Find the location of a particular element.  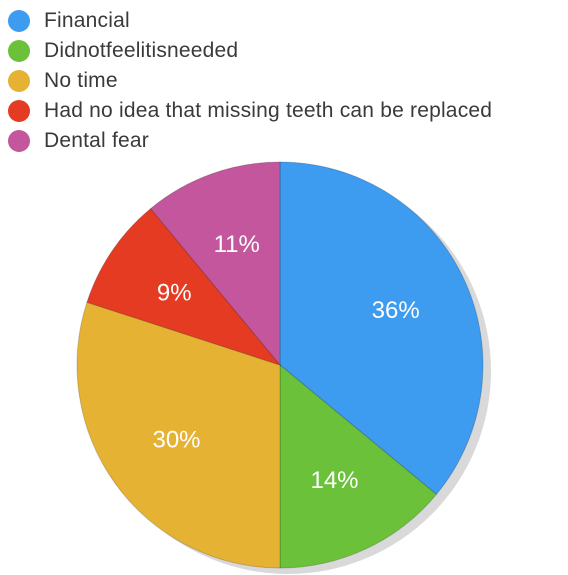

legend-label: No time is located at coordinates (81, 80).